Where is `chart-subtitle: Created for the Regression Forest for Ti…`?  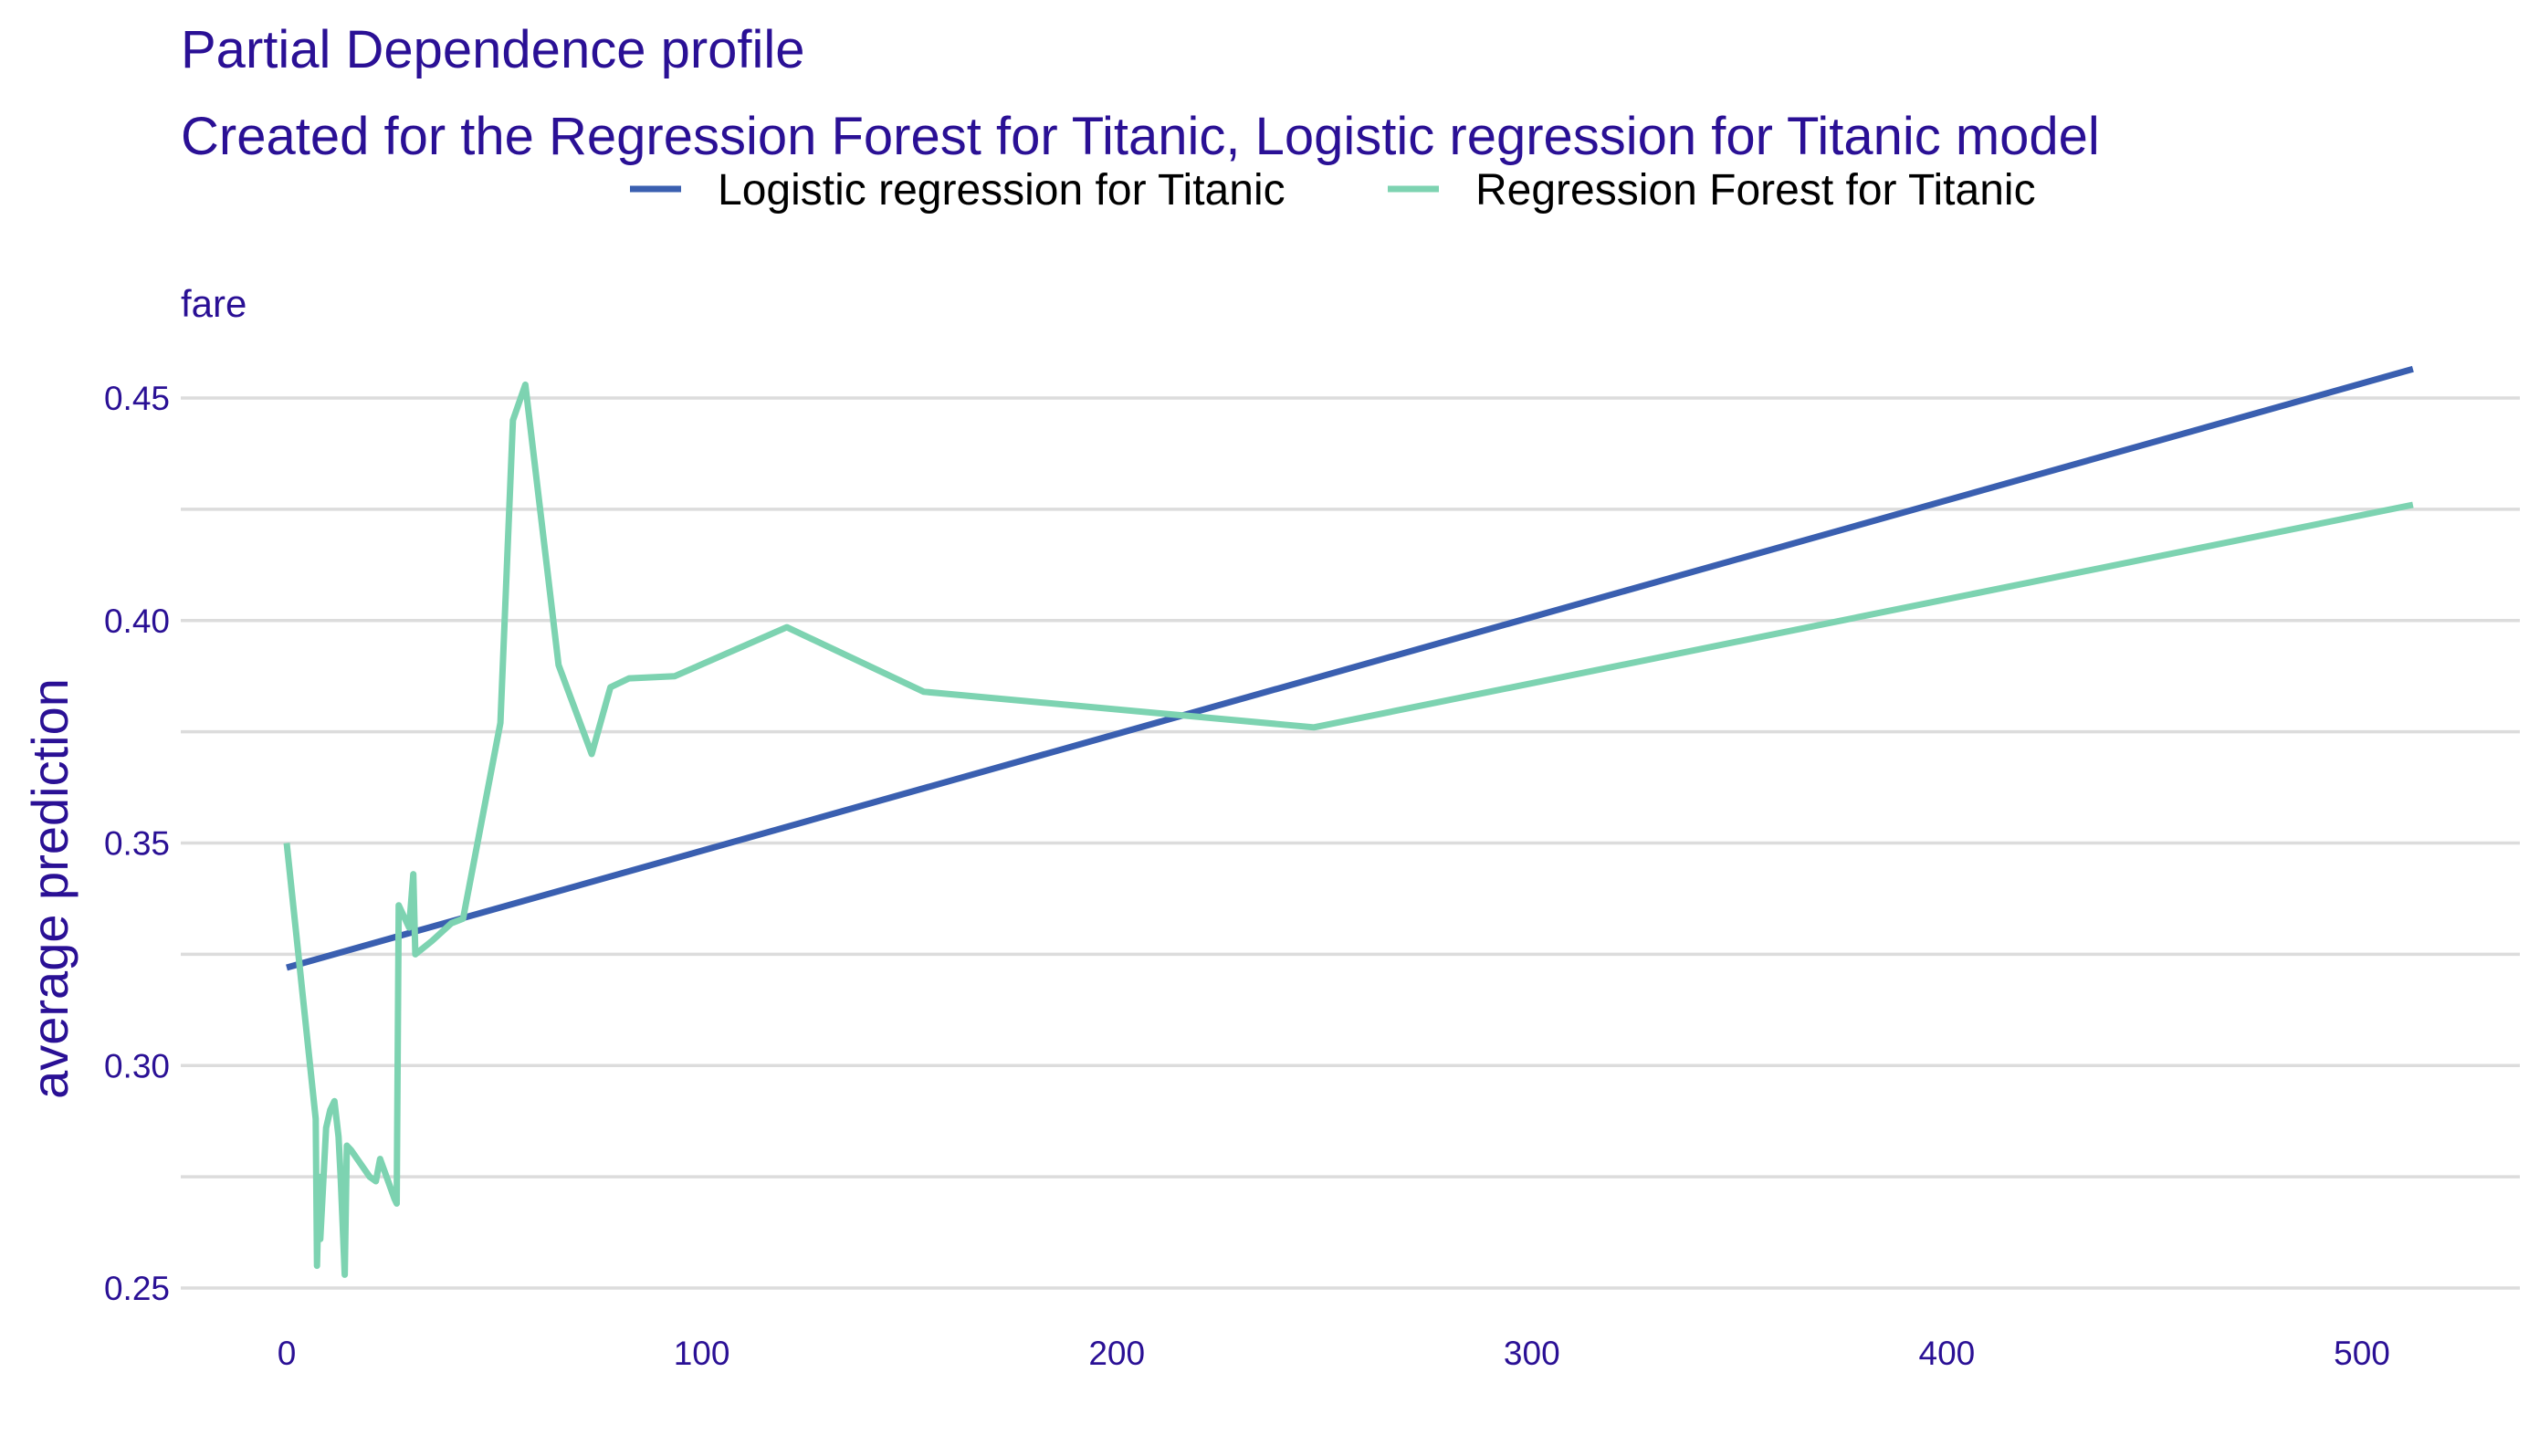 chart-subtitle: Created for the Regression Forest for Ti… is located at coordinates (1140, 137).